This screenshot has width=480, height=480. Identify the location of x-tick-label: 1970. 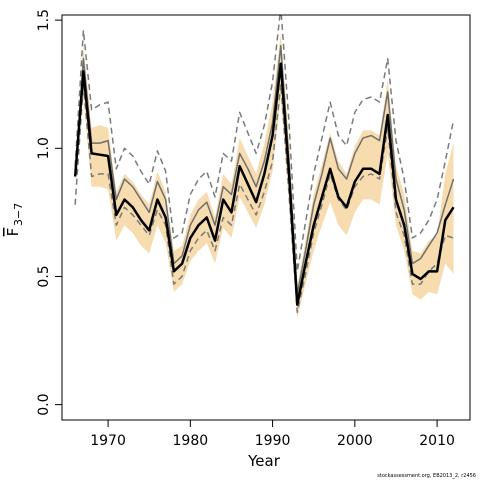
(108, 441).